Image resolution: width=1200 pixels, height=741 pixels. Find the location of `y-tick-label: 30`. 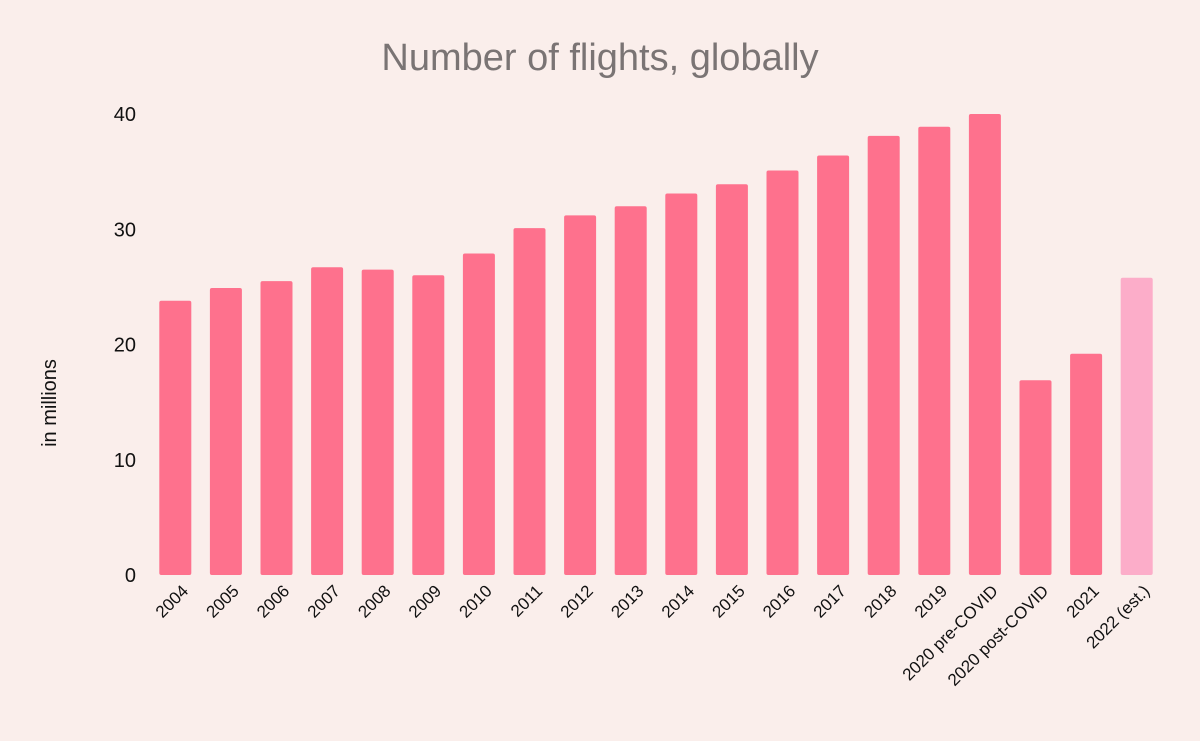

y-tick-label: 30 is located at coordinates (125, 230).